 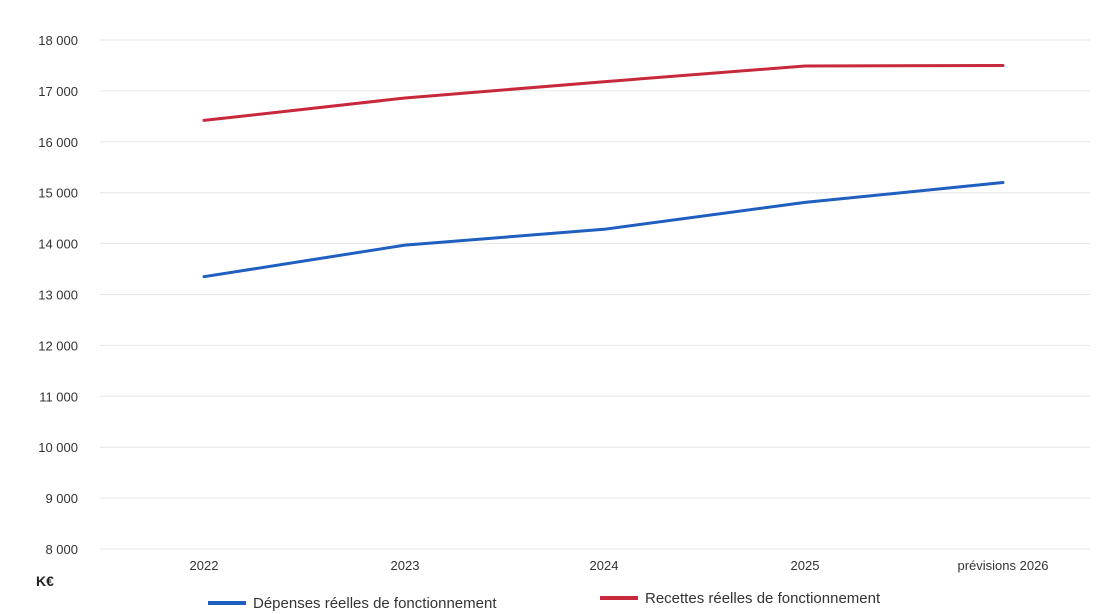 I want to click on legend-label-recettes: Recettes réelles de fonctionnement, so click(x=763, y=598).